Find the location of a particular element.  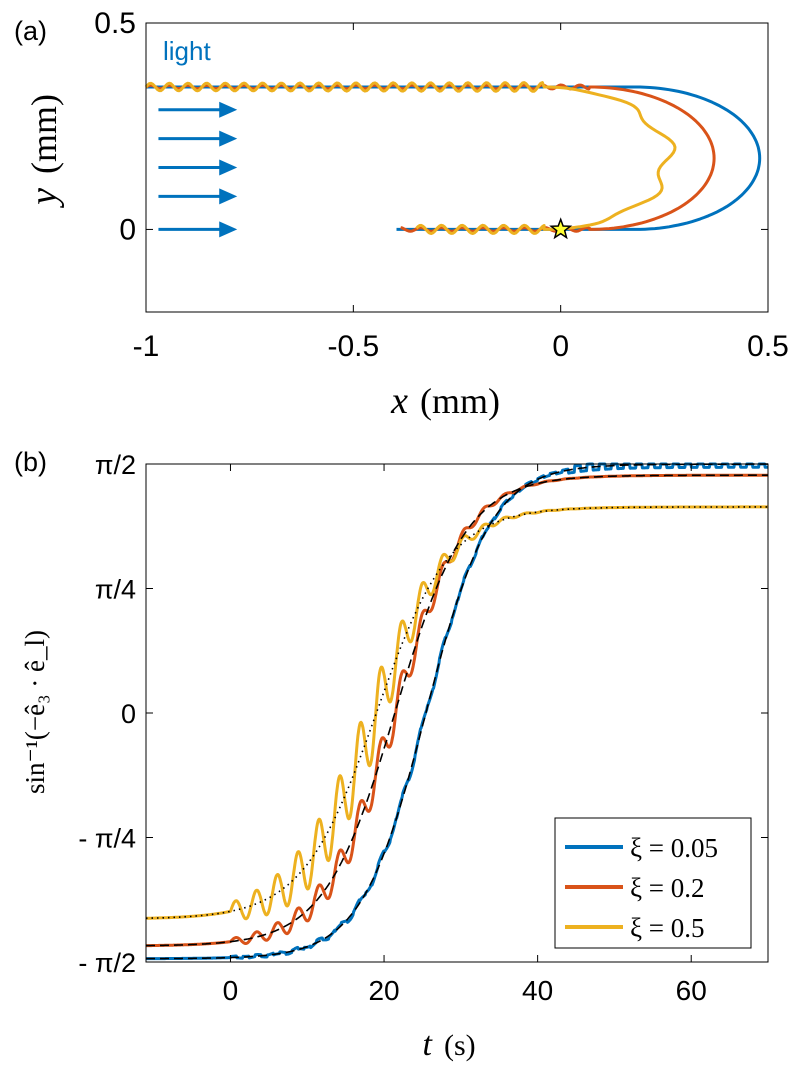

panel-b-xlabel-var: t is located at coordinates (428, 1044).